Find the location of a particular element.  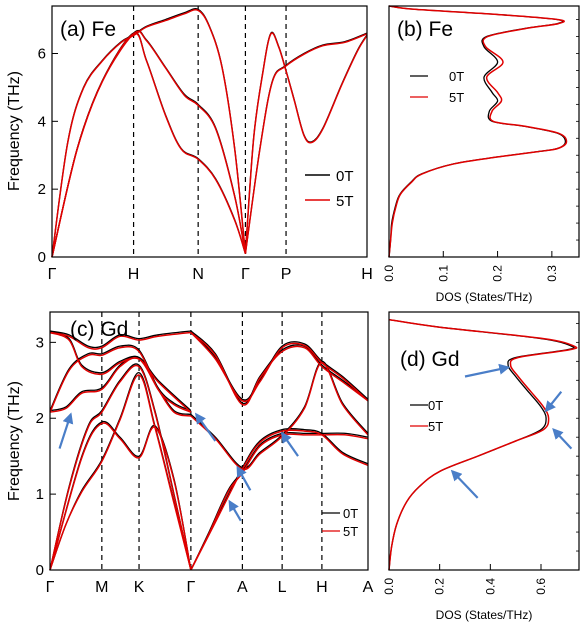

panel-c-ytick-label: 1 is located at coordinates (40, 494).